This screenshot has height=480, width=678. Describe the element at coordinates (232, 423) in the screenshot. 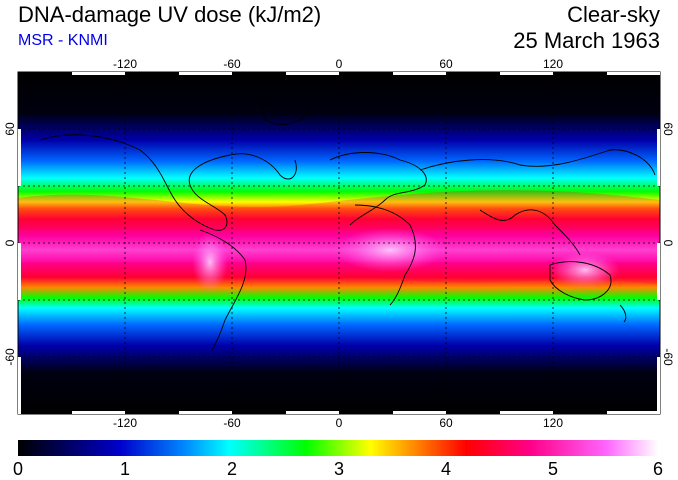

I see `lon-tick-bottom: -60` at that location.